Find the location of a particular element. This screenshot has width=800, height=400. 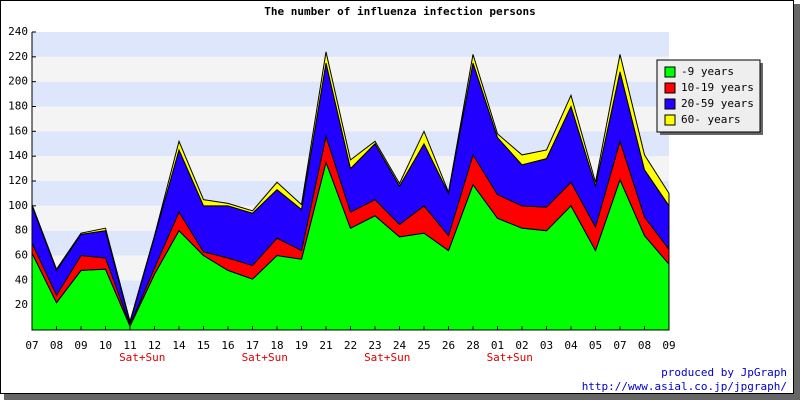

x-tick-label: 21 is located at coordinates (325, 345).